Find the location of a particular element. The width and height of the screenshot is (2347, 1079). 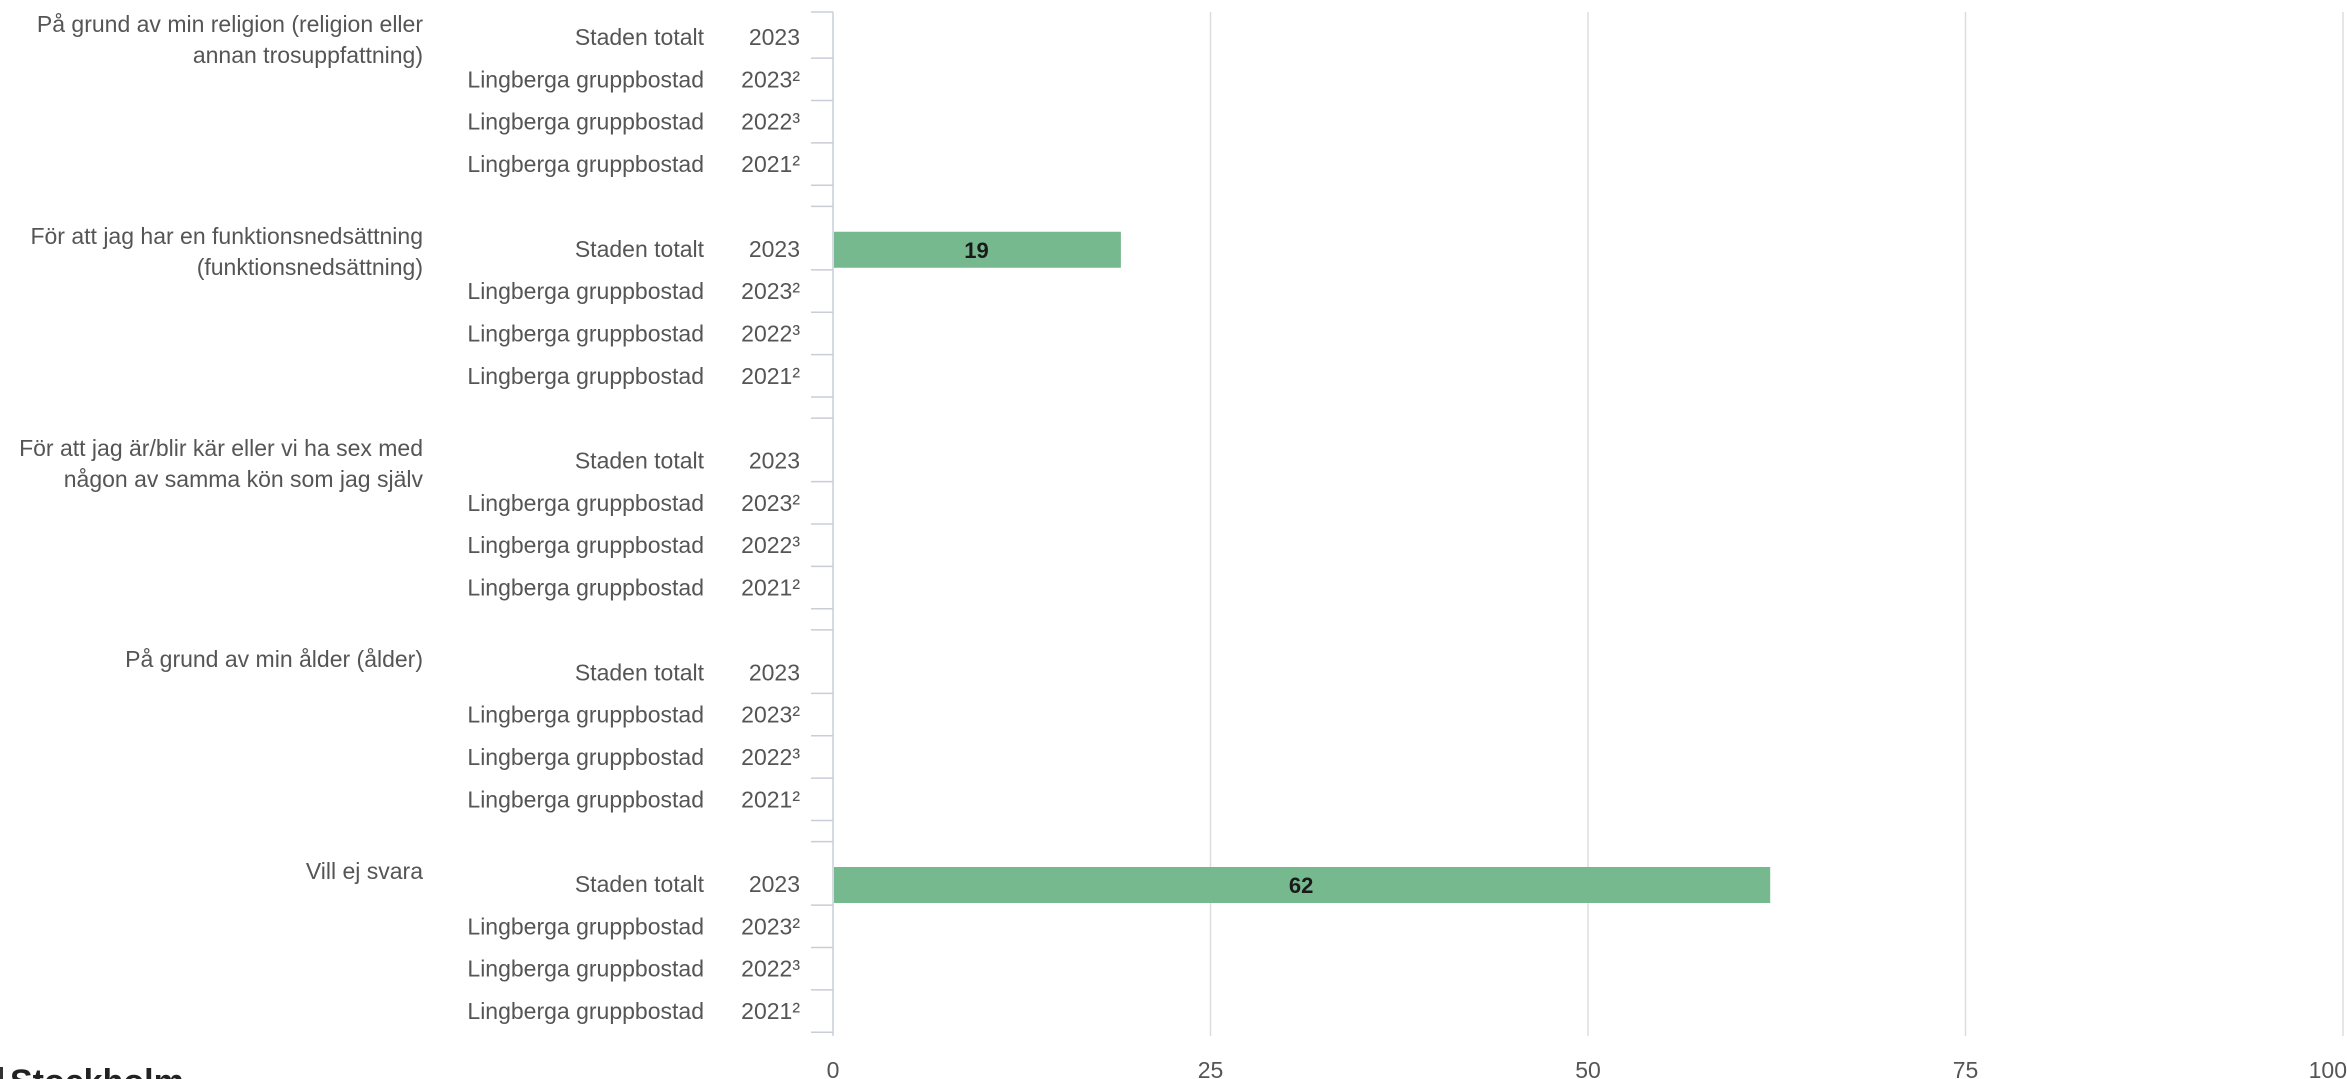

data-label: 62 is located at coordinates (1301, 885).